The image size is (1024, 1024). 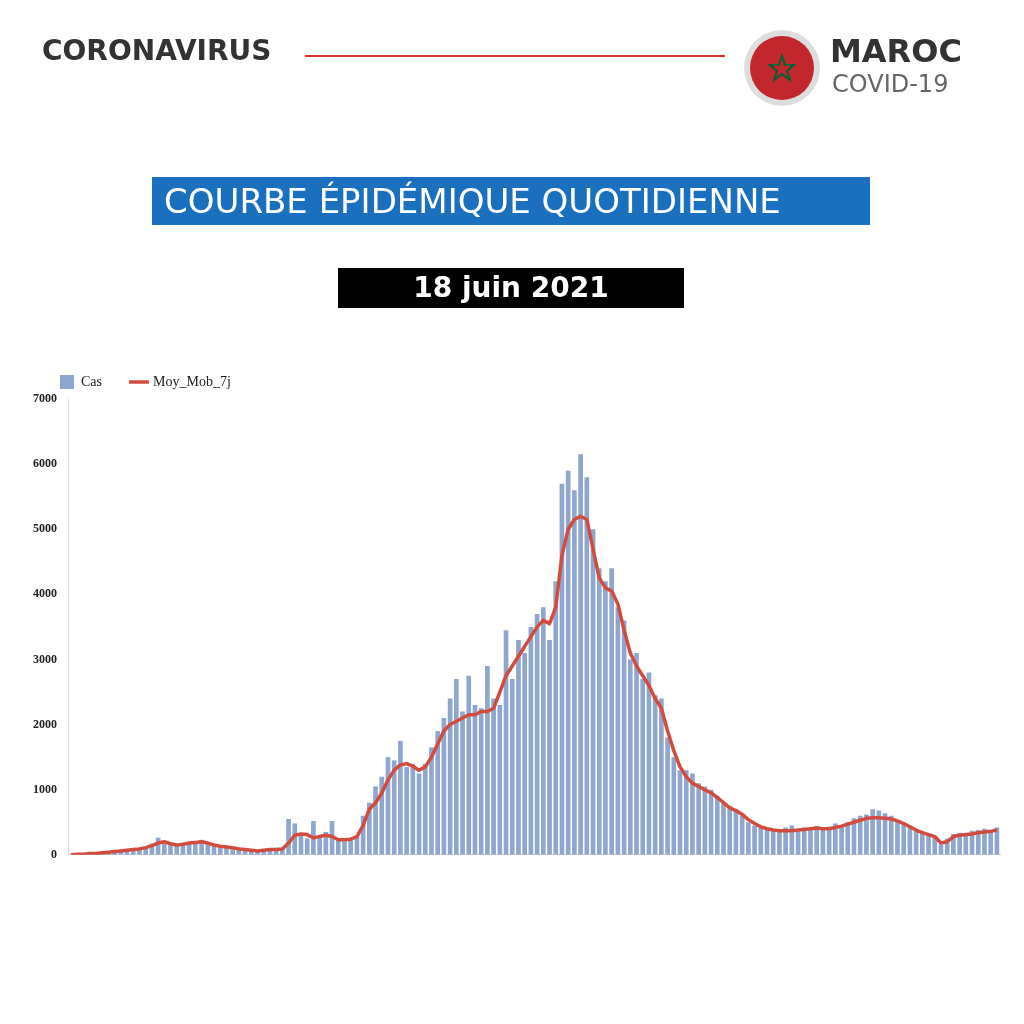 I want to click on y-tick-label: 4000, so click(x=45, y=593).